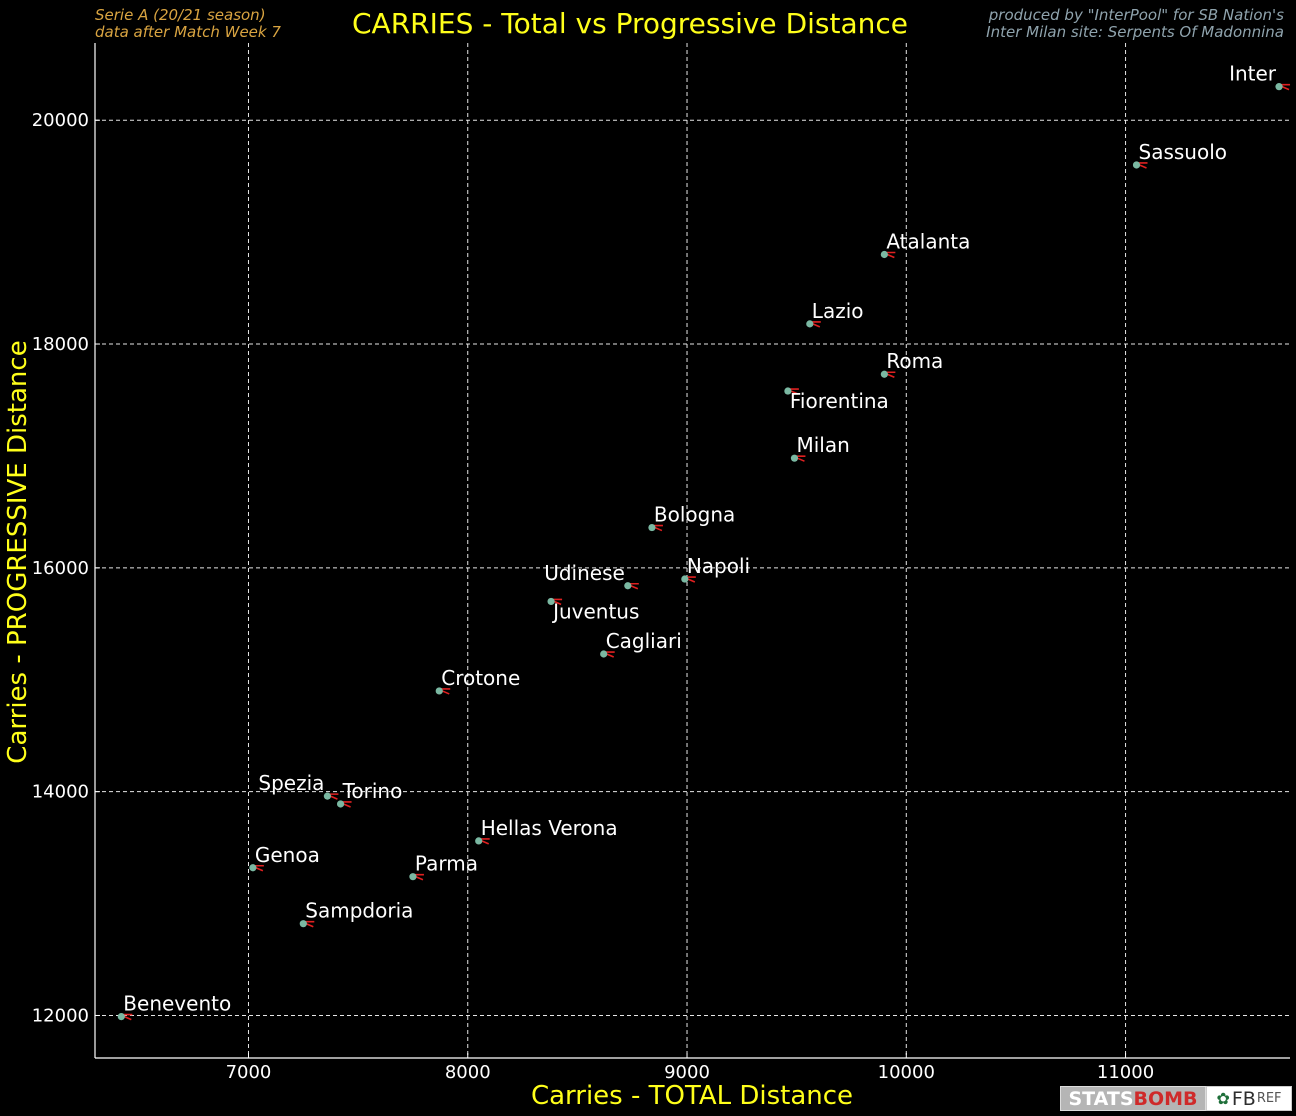 The image size is (1296, 1116). Describe the element at coordinates (372, 791) in the screenshot. I see `point-label: Torino` at that location.